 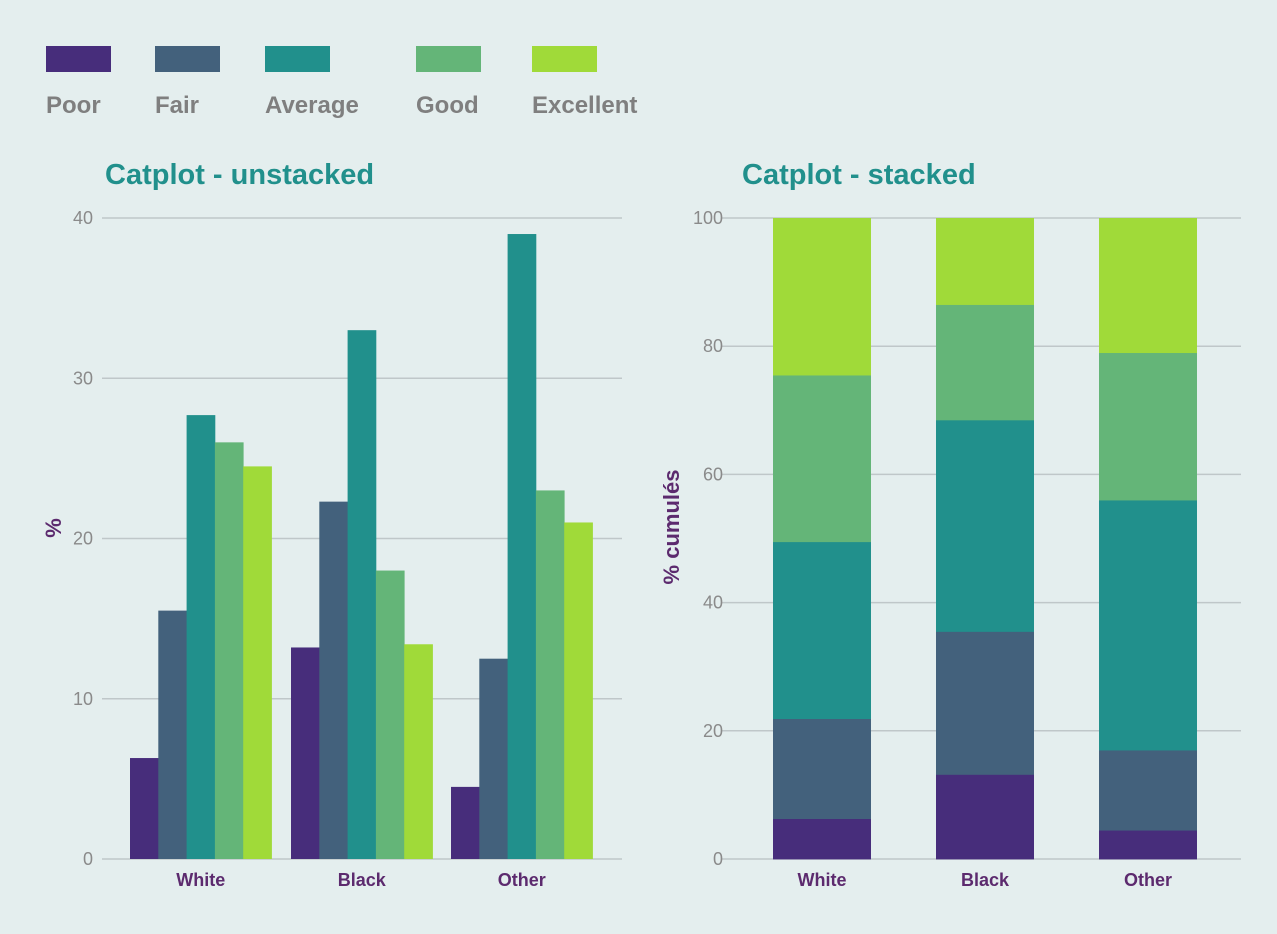 What do you see at coordinates (859, 175) in the screenshot?
I see `chart-title: Catplot - stacked` at bounding box center [859, 175].